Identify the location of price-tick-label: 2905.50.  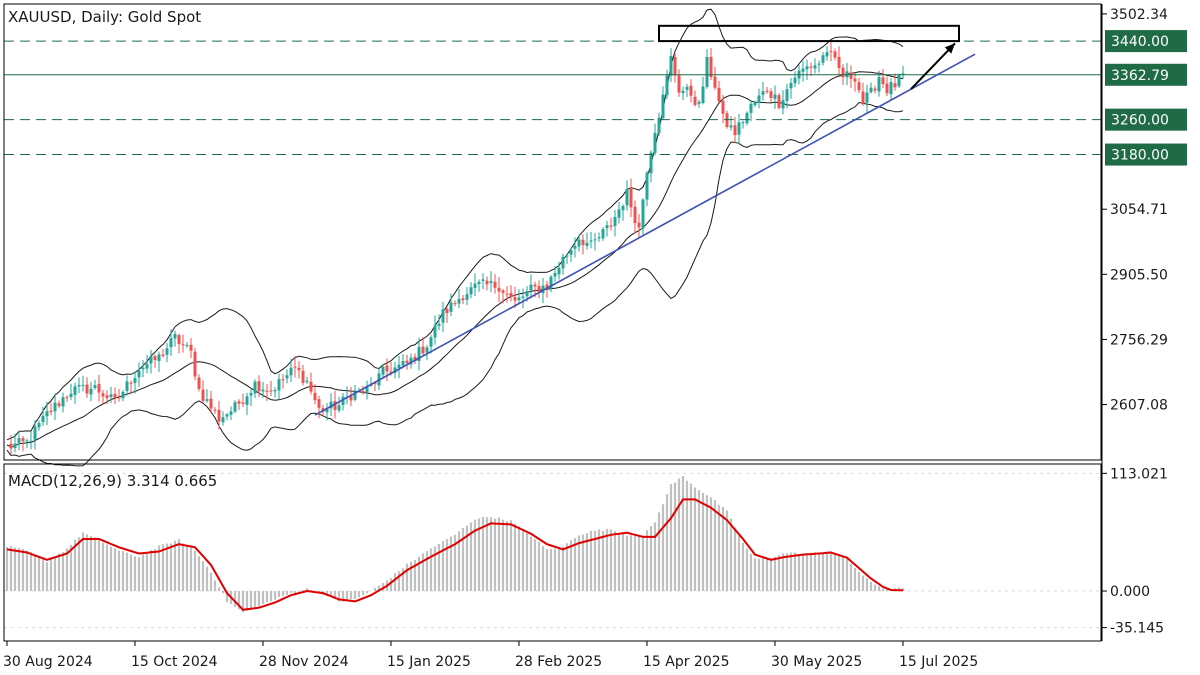
(1139, 275).